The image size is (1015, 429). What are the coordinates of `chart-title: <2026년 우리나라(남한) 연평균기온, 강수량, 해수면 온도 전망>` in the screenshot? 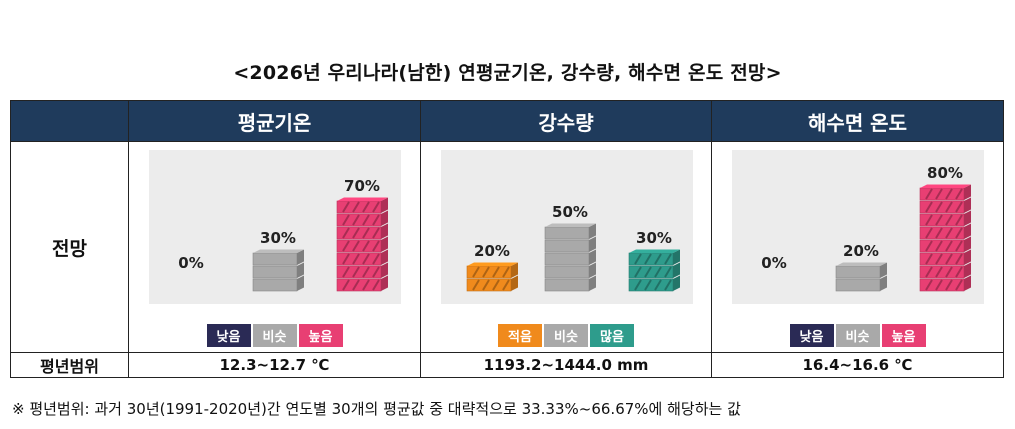 It's located at (507, 73).